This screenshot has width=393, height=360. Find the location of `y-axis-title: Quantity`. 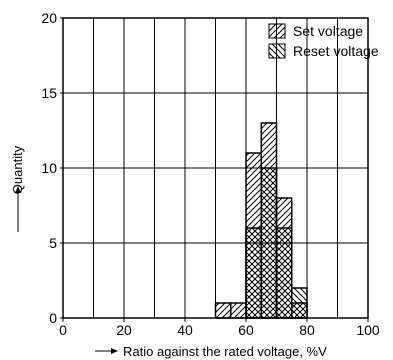

y-axis-title: Quantity is located at coordinates (17, 169).